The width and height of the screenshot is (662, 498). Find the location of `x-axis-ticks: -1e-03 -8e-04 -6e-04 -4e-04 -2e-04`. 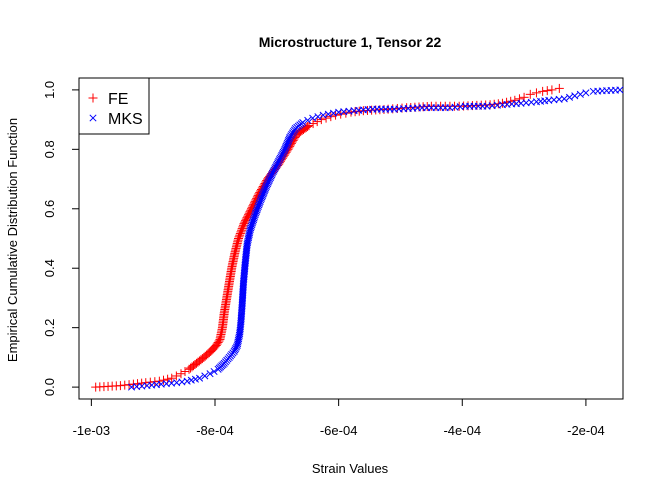

x-axis-ticks: -1e-03 -8e-04 -6e-04 -4e-04 -2e-04 is located at coordinates (339, 418).